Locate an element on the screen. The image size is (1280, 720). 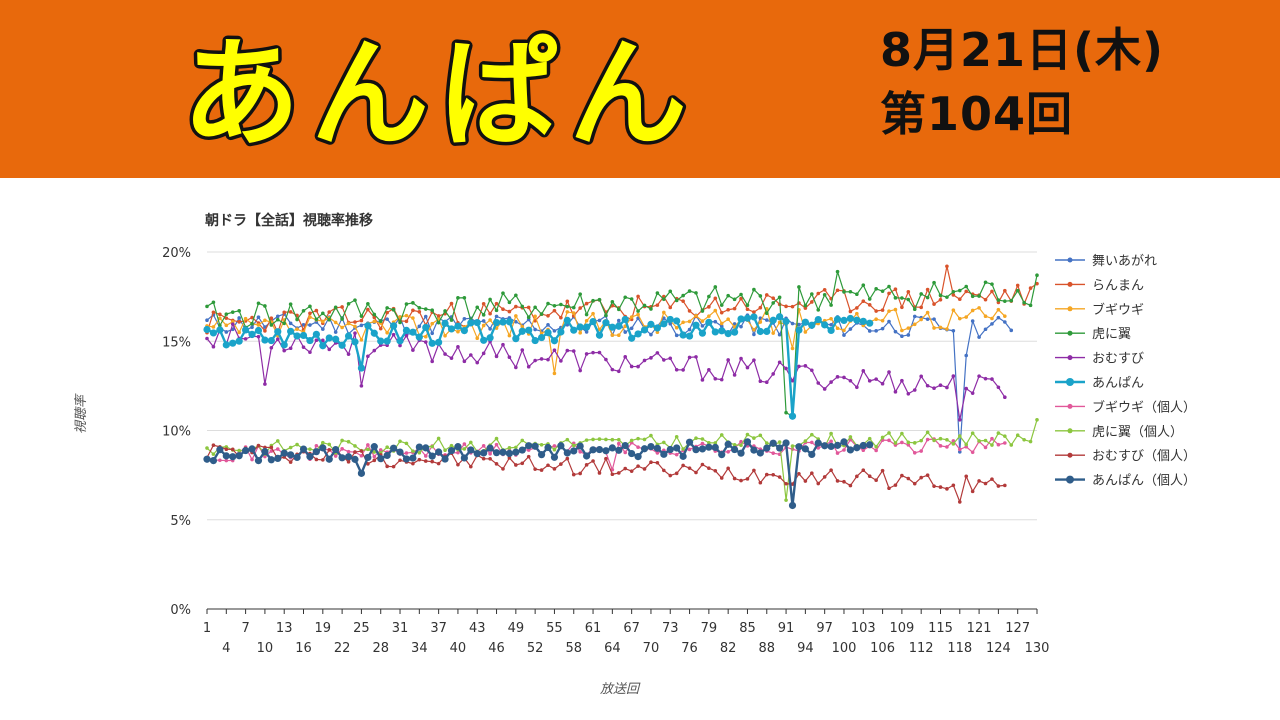
x-tick-label: 52 is located at coordinates (535, 648).